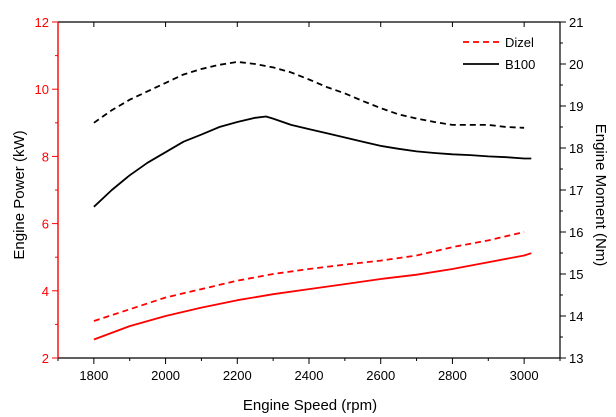  I want to click on x-tick-label: 1800, so click(93, 375).